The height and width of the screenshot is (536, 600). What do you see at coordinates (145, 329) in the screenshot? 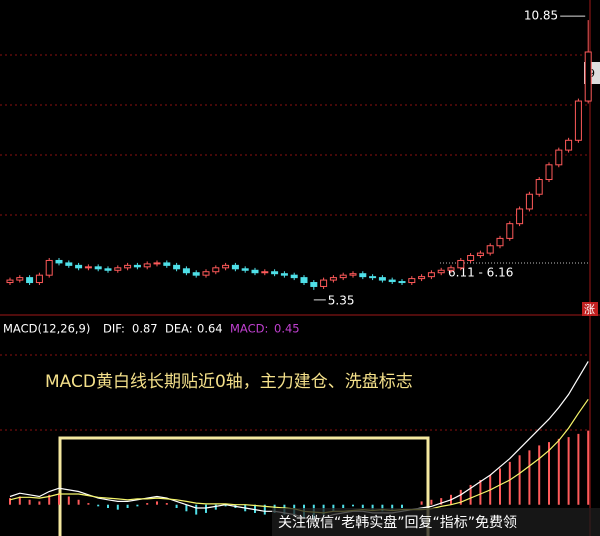
I see `legend-value: 0.87` at bounding box center [145, 329].